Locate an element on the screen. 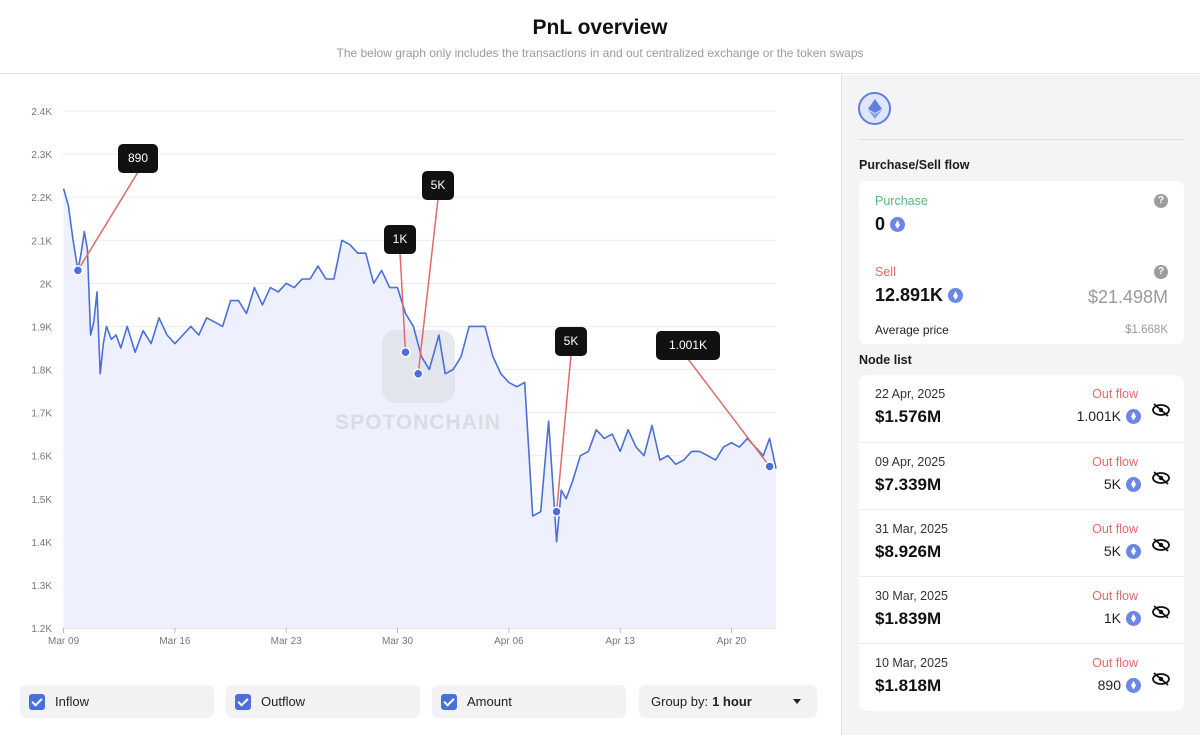  node-amount: $1.818M is located at coordinates (908, 685).